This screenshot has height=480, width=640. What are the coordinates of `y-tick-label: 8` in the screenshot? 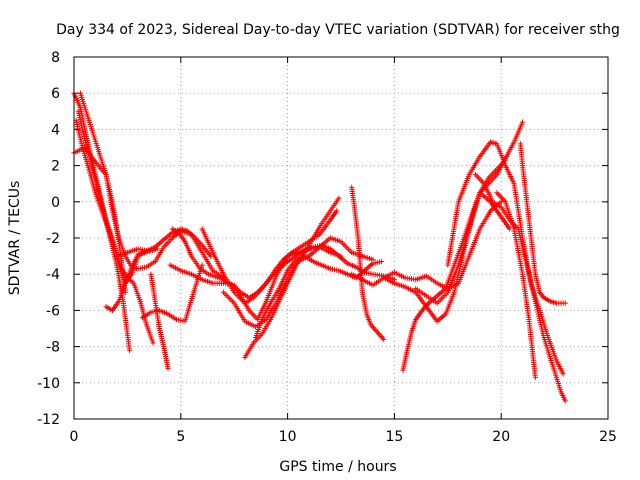 It's located at (55, 58).